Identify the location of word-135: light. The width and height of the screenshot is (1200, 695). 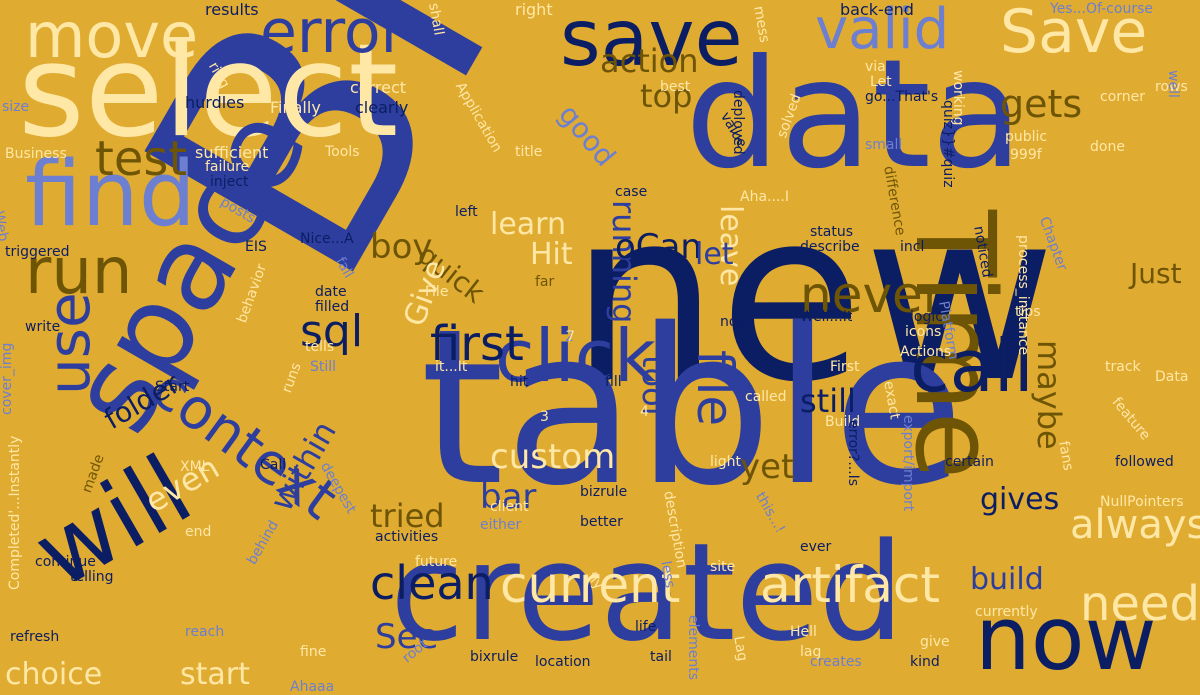
(726, 462).